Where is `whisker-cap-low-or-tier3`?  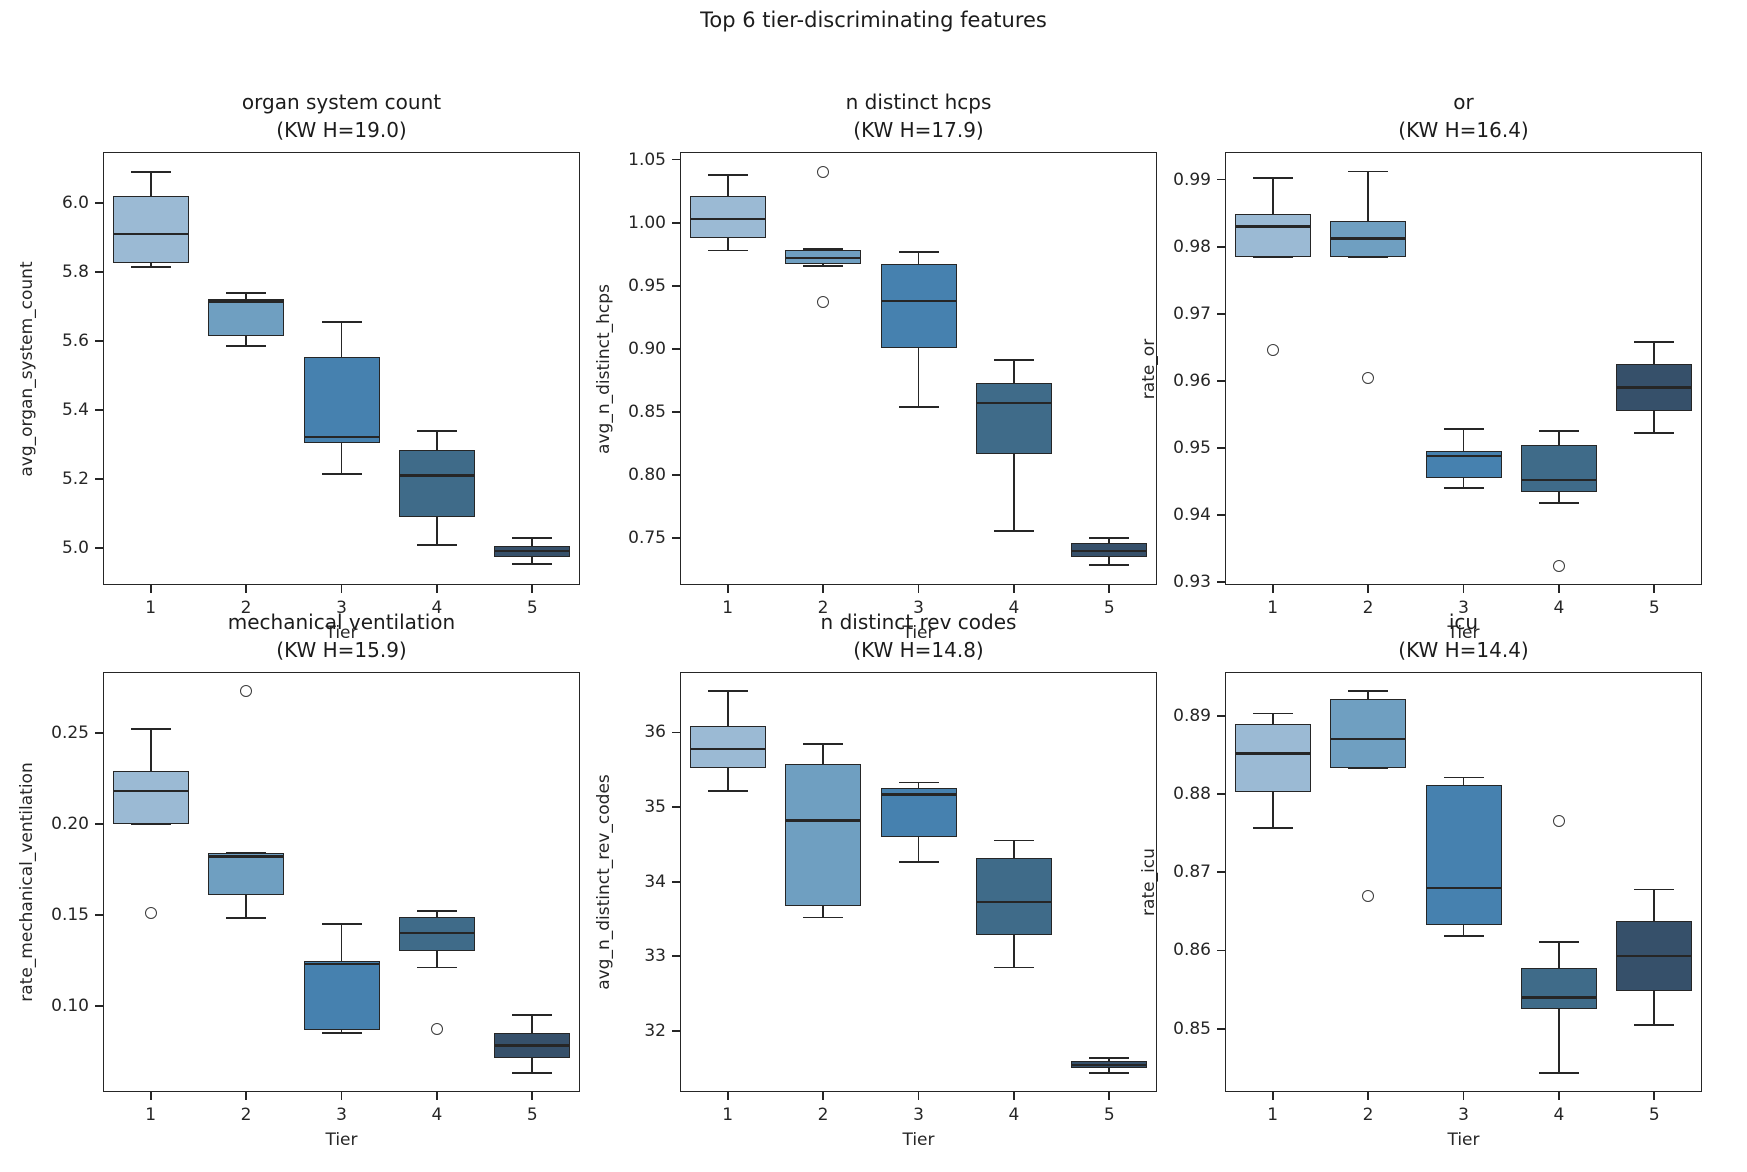
whisker-cap-low-or-tier3 is located at coordinates (1463, 488).